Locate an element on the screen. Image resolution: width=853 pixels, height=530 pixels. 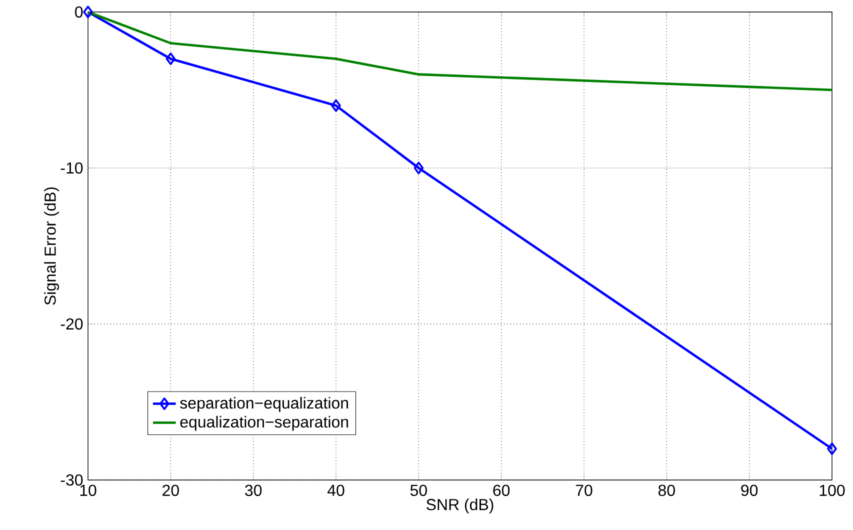
x-tick-label: 90 is located at coordinates (749, 490).